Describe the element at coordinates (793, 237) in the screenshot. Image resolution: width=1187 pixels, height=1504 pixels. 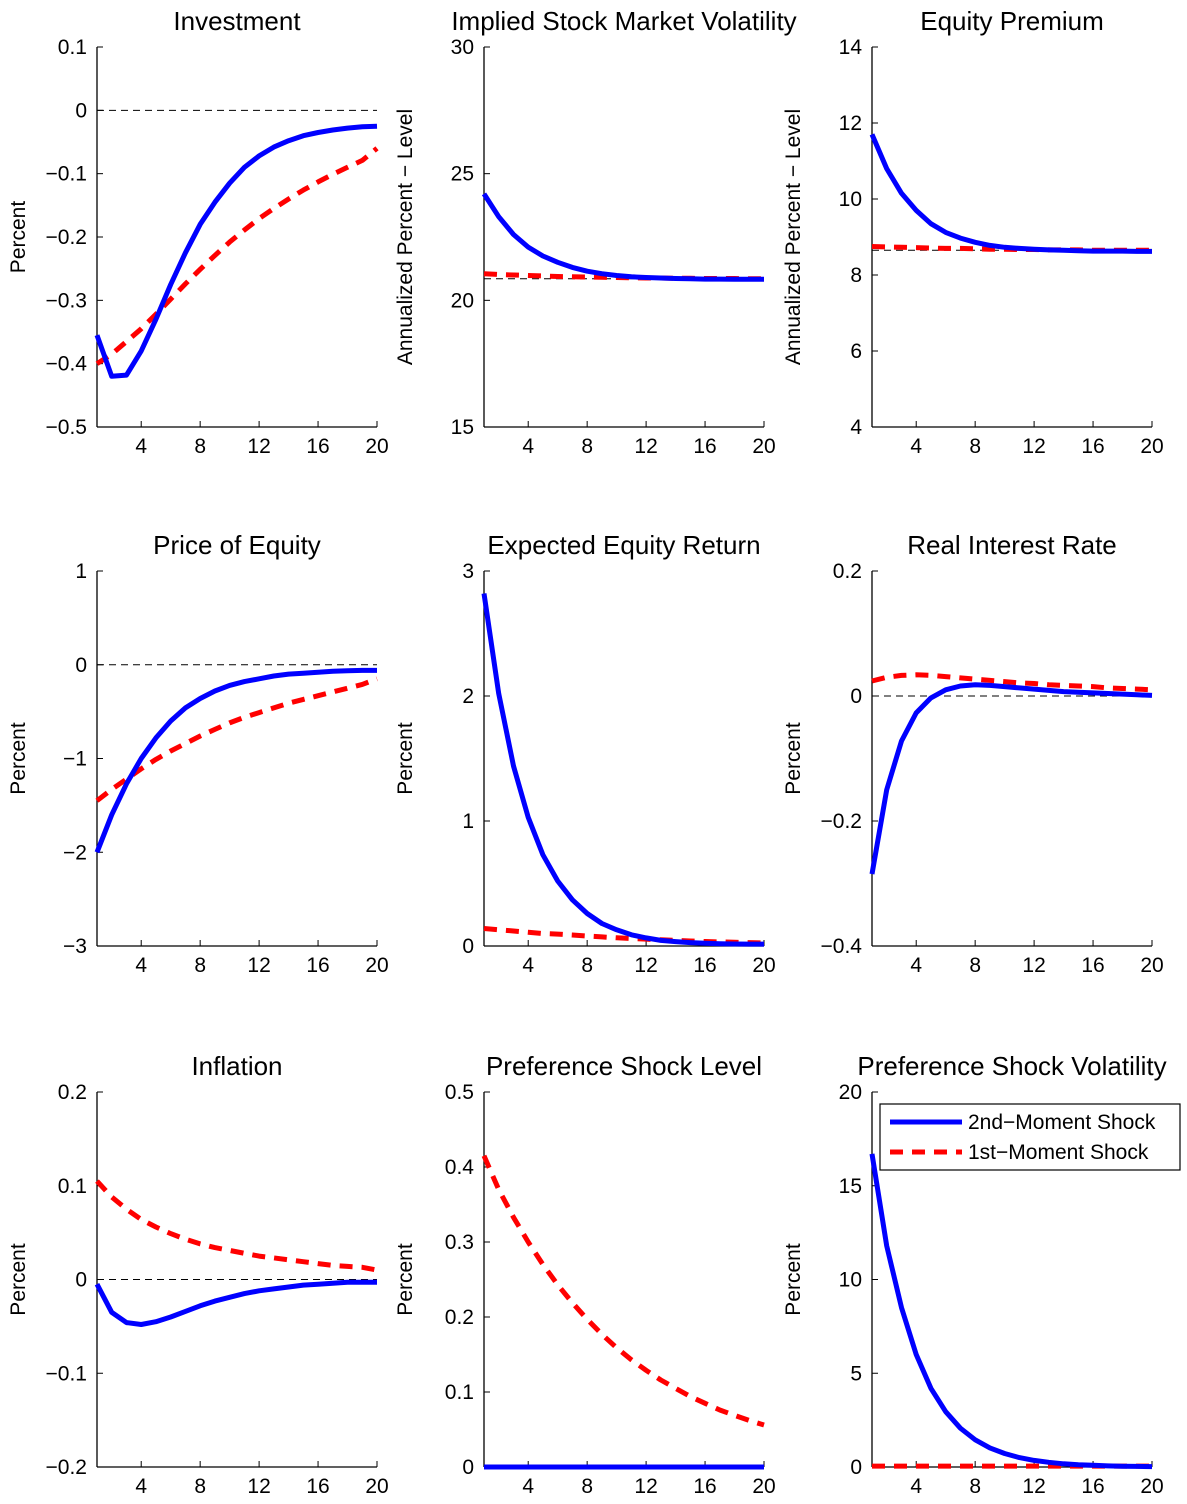
I see `y-axis-label: Annualized Percent − Level` at that location.